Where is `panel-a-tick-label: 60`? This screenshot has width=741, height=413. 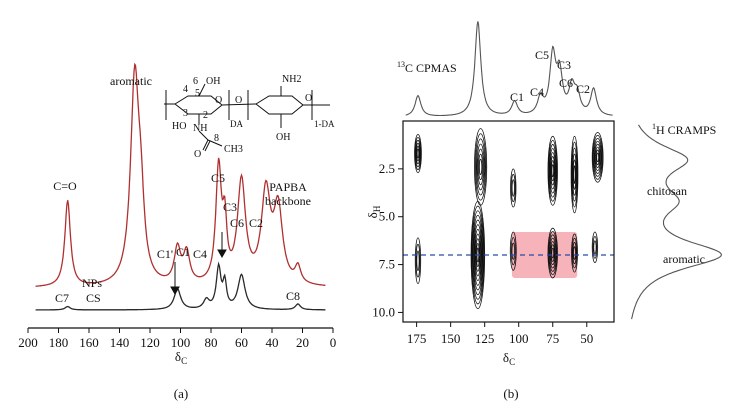
panel-a-tick-label: 60 is located at coordinates (241, 342).